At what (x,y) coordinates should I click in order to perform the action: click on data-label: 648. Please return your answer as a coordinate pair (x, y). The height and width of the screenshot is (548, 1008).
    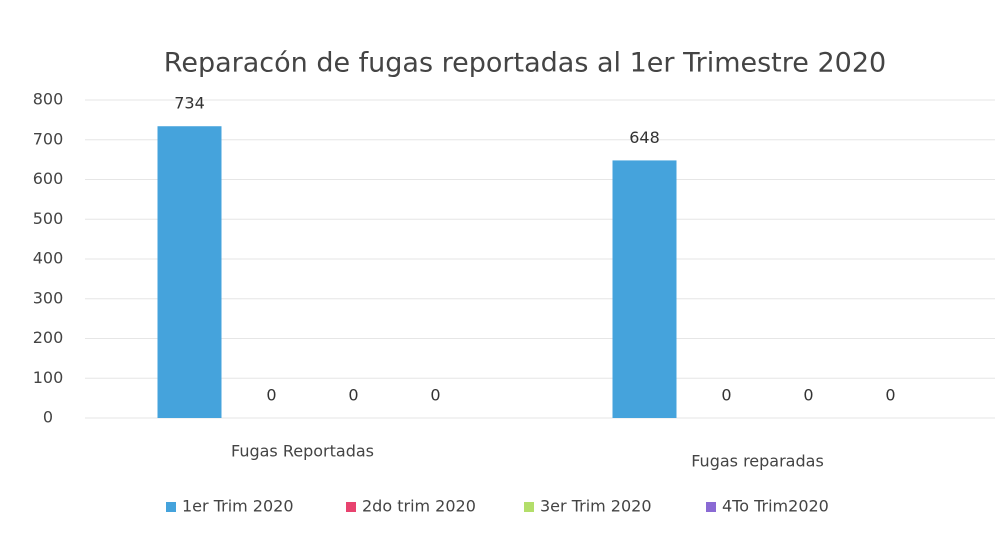
    Looking at the image, I should click on (644, 137).